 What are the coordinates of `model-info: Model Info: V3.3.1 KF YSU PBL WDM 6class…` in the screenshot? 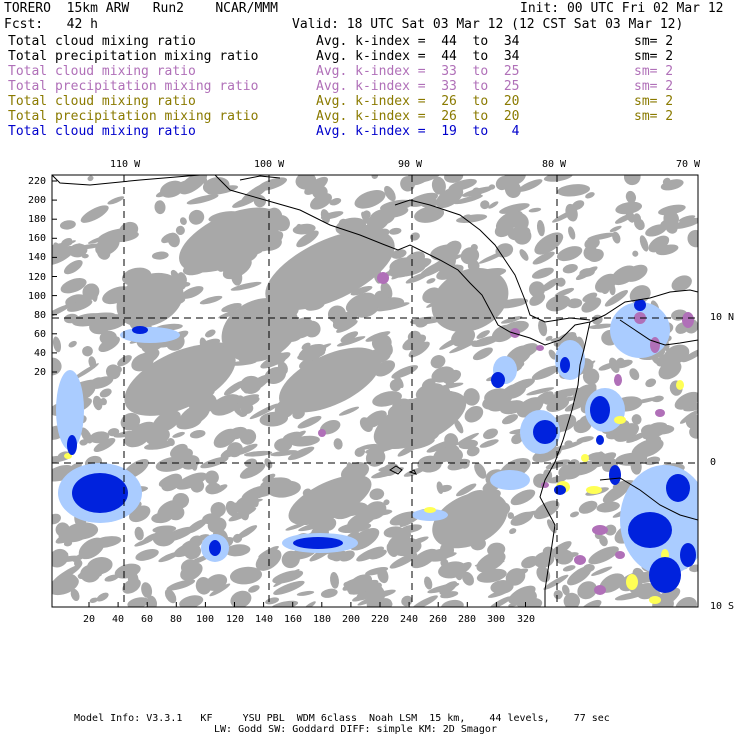 It's located at (342, 718).